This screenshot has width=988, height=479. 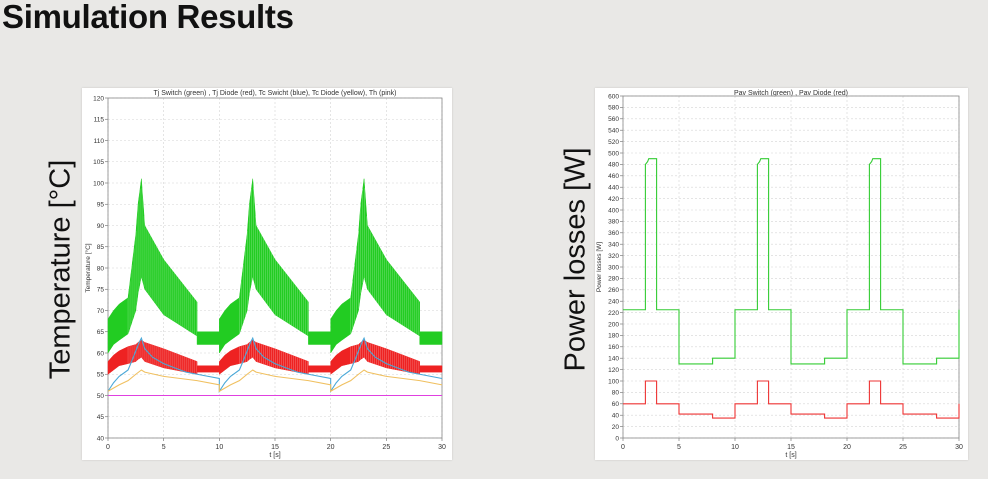 What do you see at coordinates (101, 375) in the screenshot?
I see `y-tick-label: 55` at bounding box center [101, 375].